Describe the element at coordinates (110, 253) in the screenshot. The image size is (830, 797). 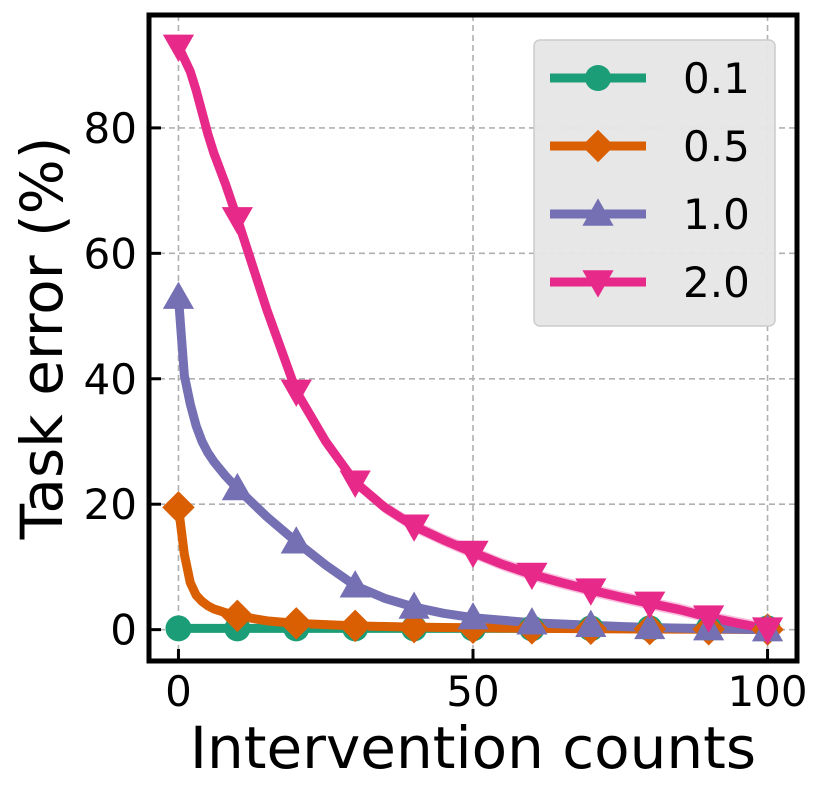
I see `y-tick-label: 60` at that location.